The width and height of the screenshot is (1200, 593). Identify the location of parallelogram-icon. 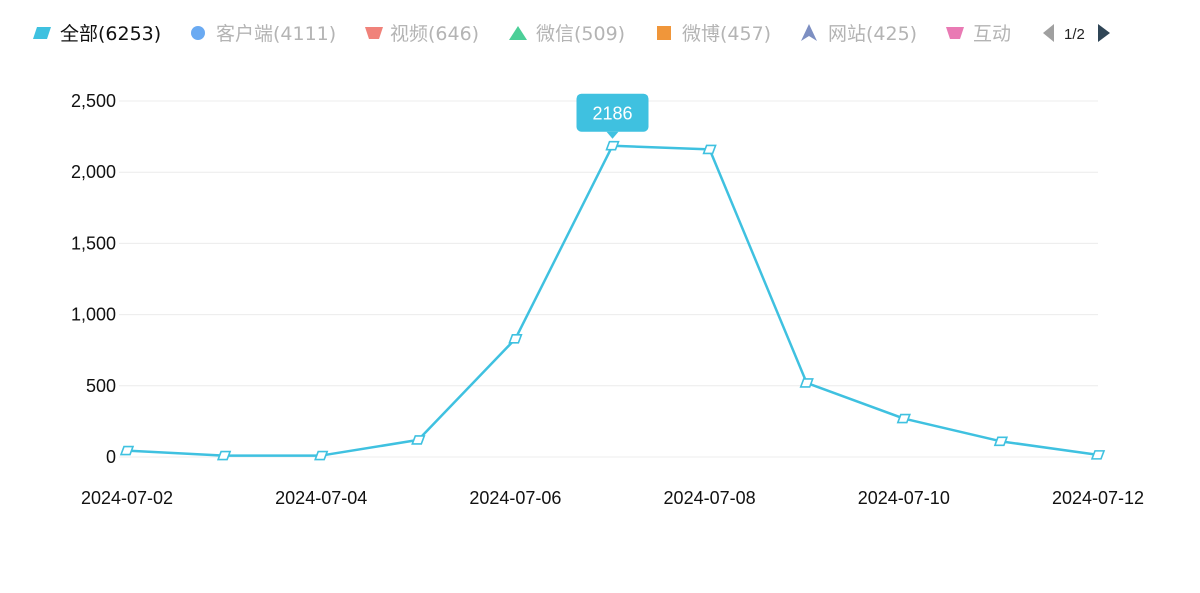
(42, 33).